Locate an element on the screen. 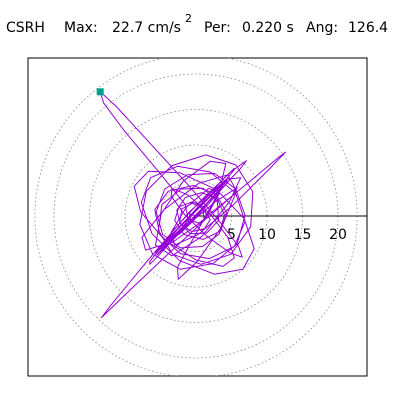  radial-tick-label-20: 20 is located at coordinates (338, 235).